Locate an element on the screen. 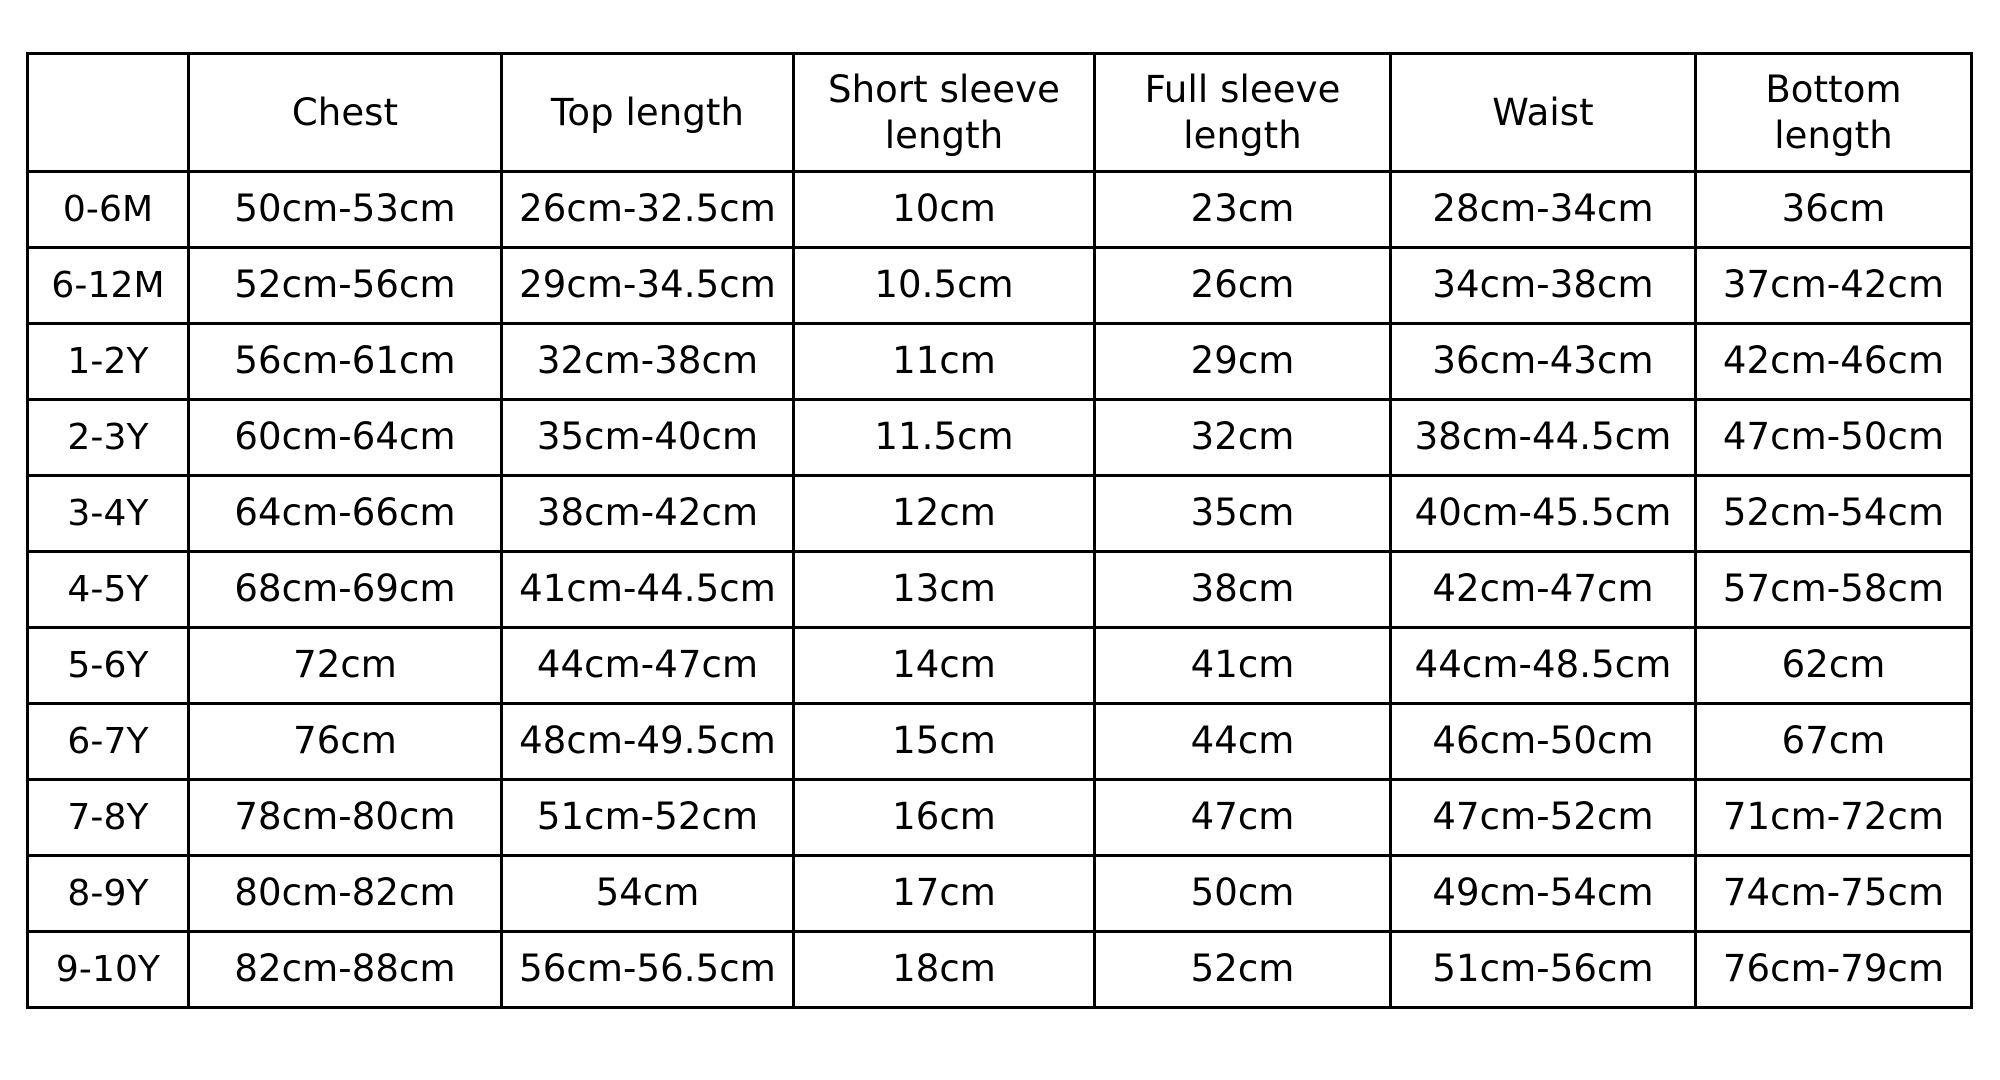  cell-chest: 68cm-69cm is located at coordinates (345, 589).